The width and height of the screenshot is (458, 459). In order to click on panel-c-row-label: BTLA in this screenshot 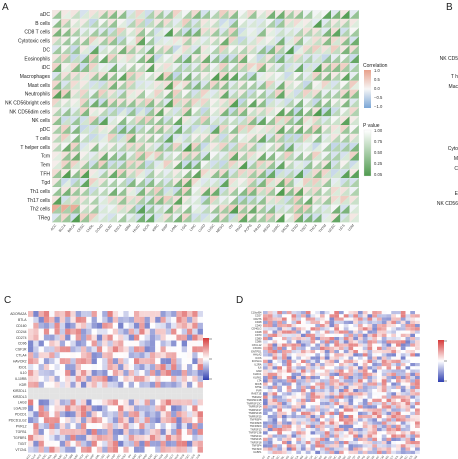, I will do `click(22, 320)`.